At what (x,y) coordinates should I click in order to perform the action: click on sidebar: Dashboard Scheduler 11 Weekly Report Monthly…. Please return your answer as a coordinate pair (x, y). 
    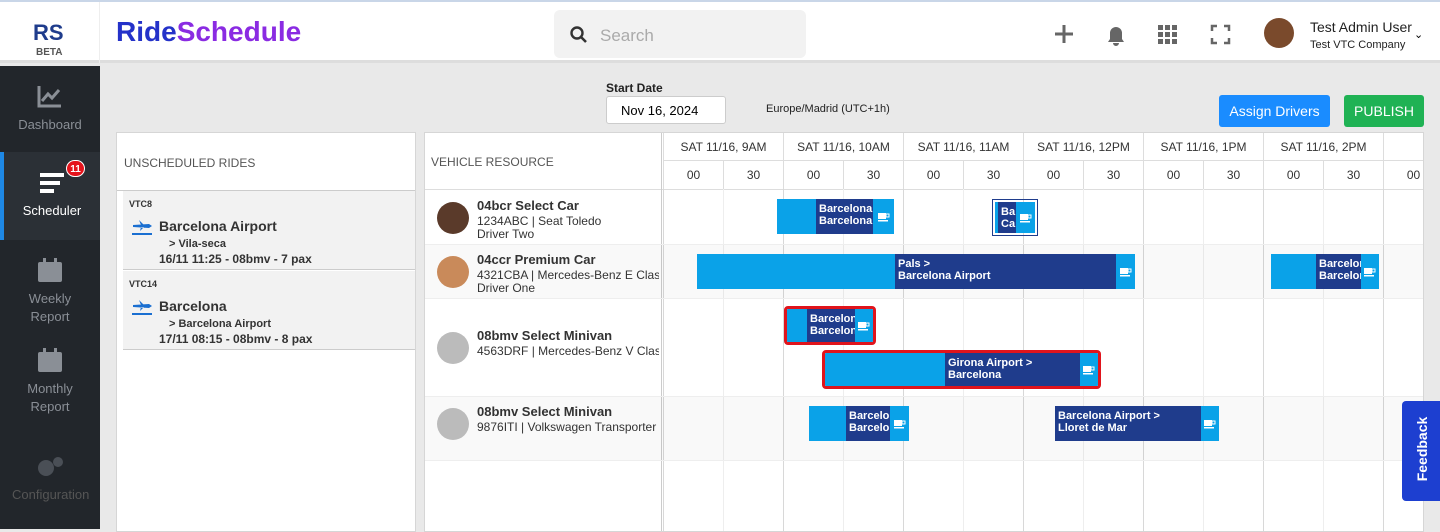
    Looking at the image, I should click on (50, 297).